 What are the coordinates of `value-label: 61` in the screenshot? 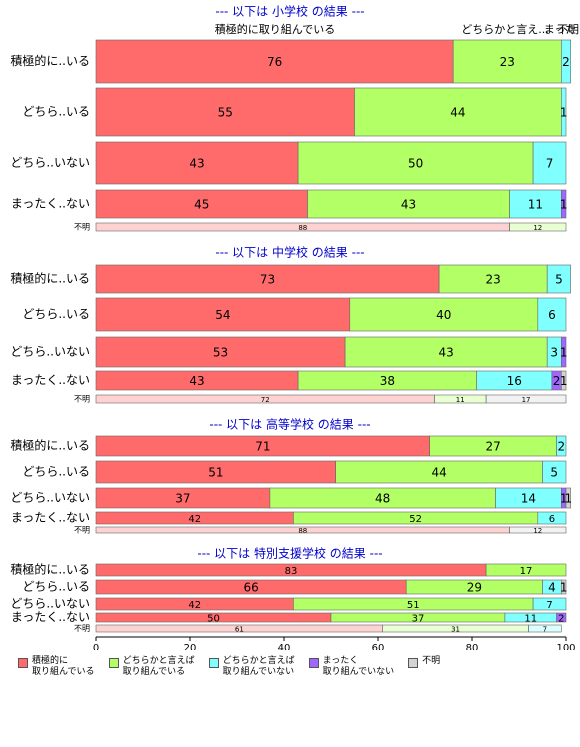 It's located at (239, 630).